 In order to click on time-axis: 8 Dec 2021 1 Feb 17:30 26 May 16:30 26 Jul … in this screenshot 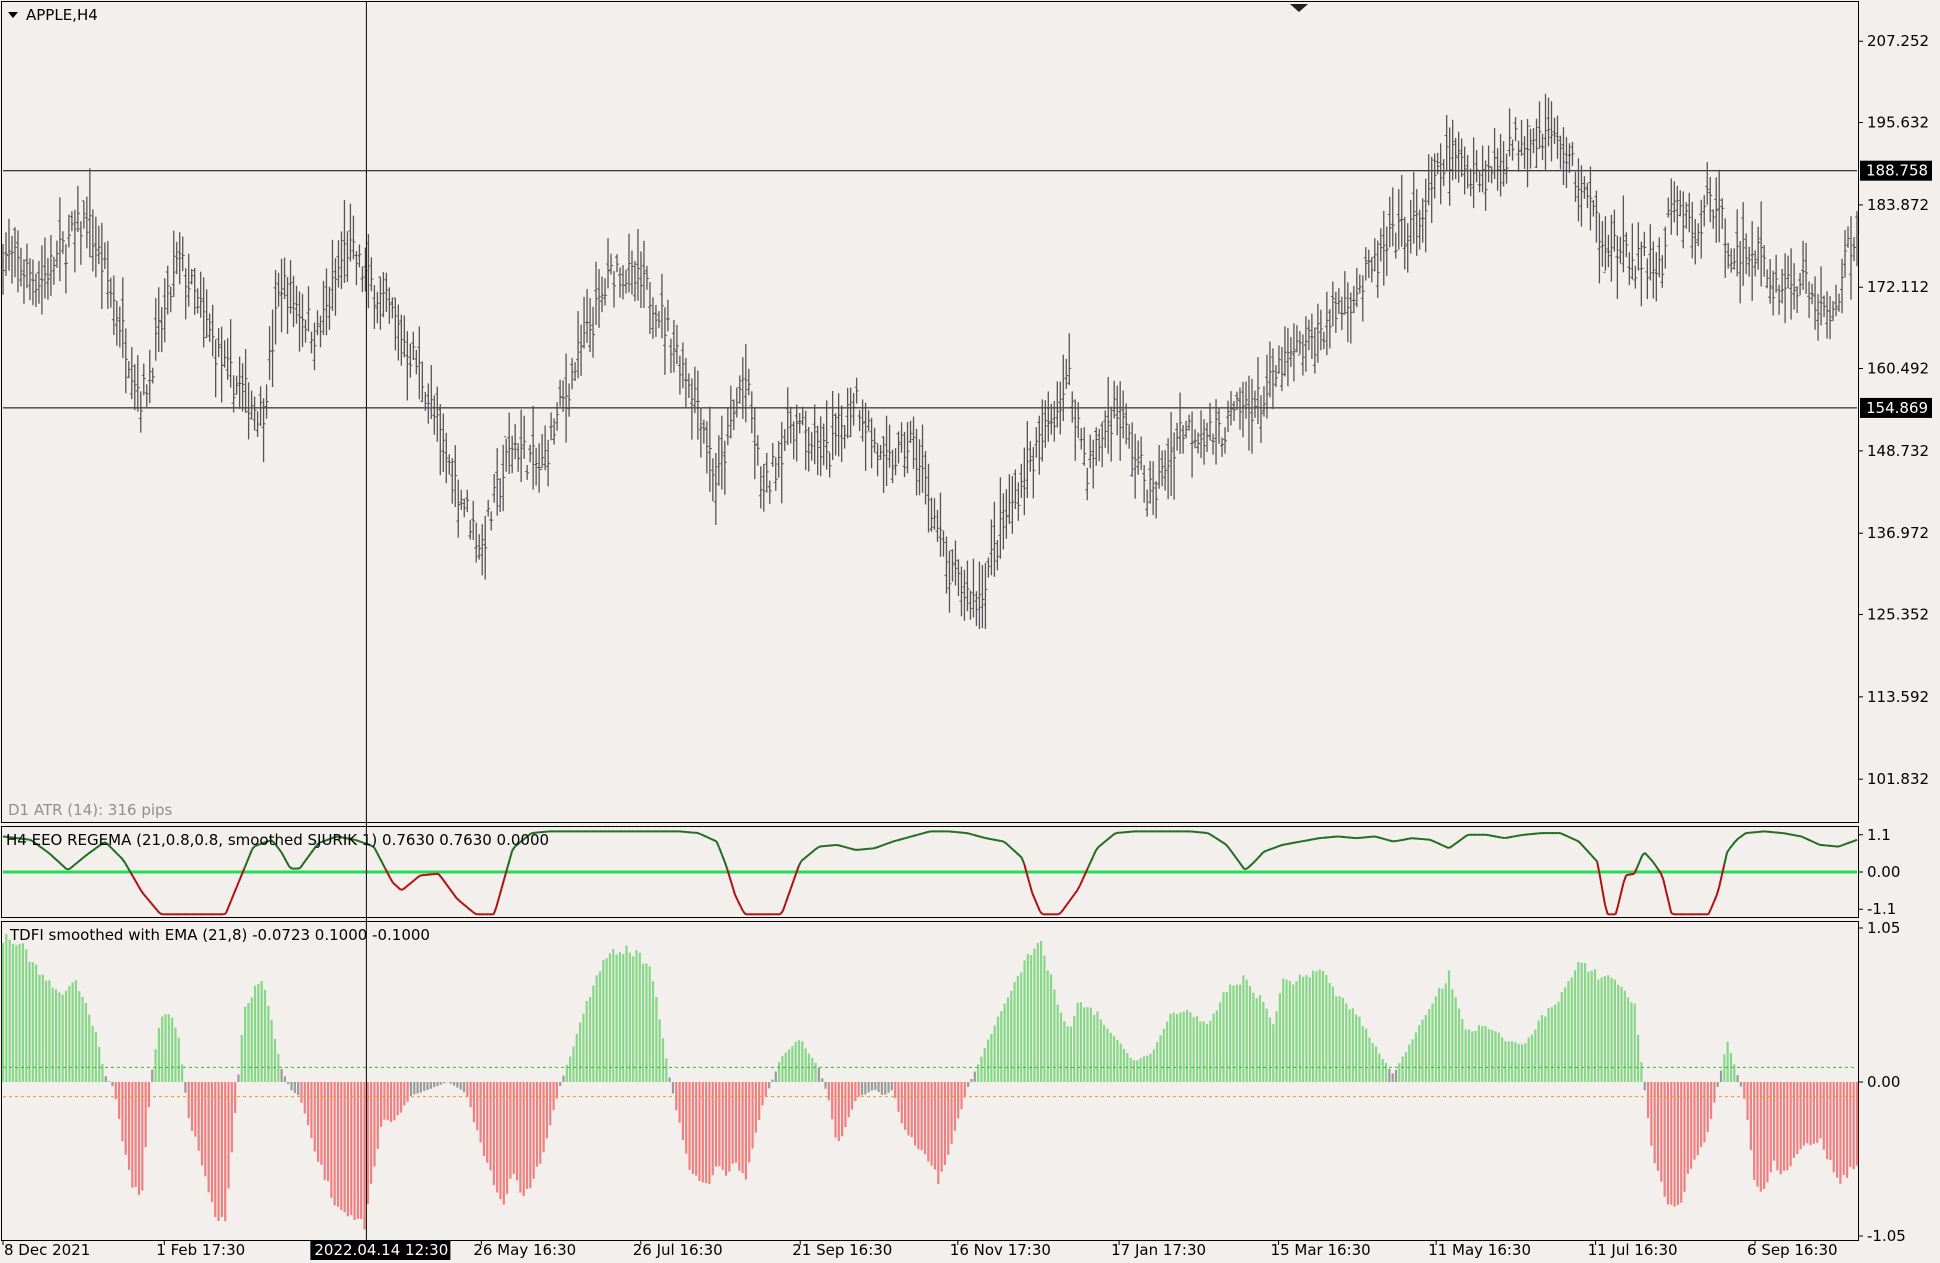, I will do `click(920, 1250)`.